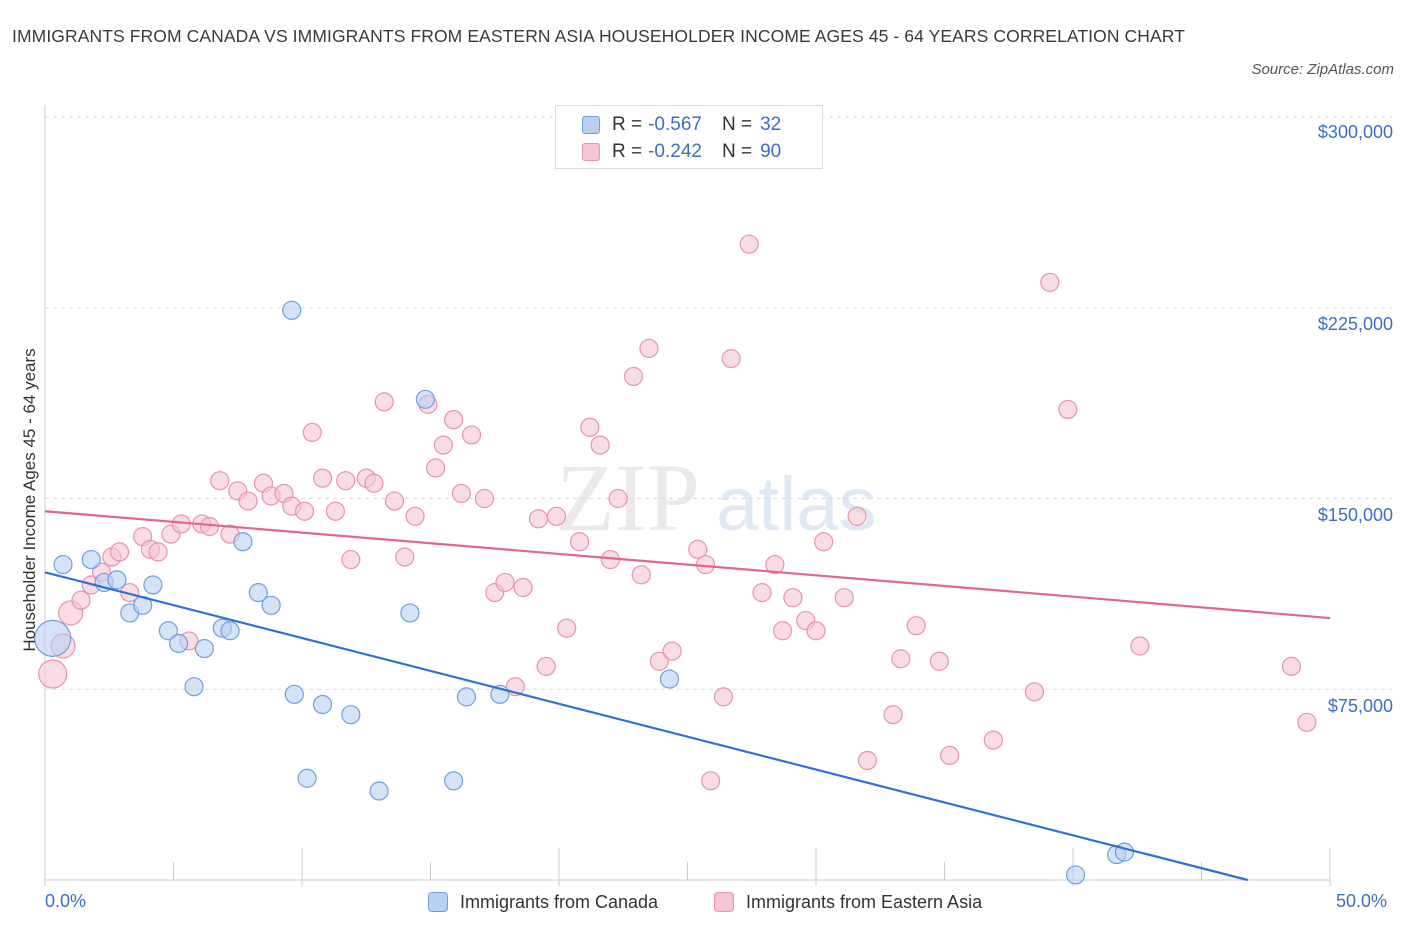 Image resolution: width=1406 pixels, height=930 pixels. What do you see at coordinates (66, 901) in the screenshot?
I see `x-tick-label: 0.0%` at bounding box center [66, 901].